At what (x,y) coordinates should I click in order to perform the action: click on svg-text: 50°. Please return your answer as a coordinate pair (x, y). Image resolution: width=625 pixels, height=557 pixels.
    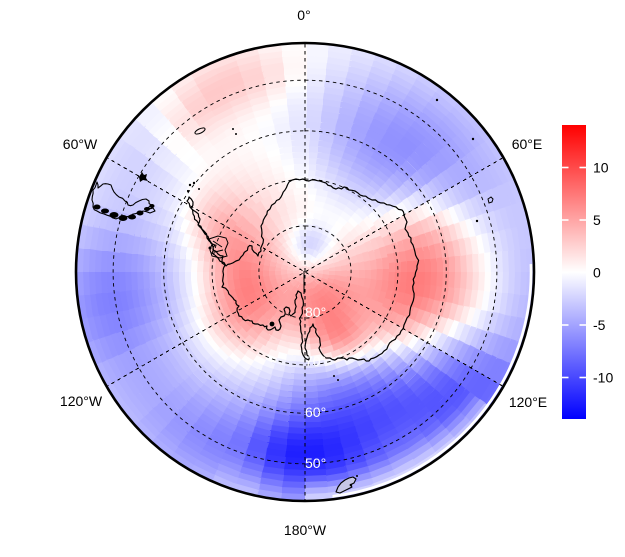
    Looking at the image, I should click on (315, 463).